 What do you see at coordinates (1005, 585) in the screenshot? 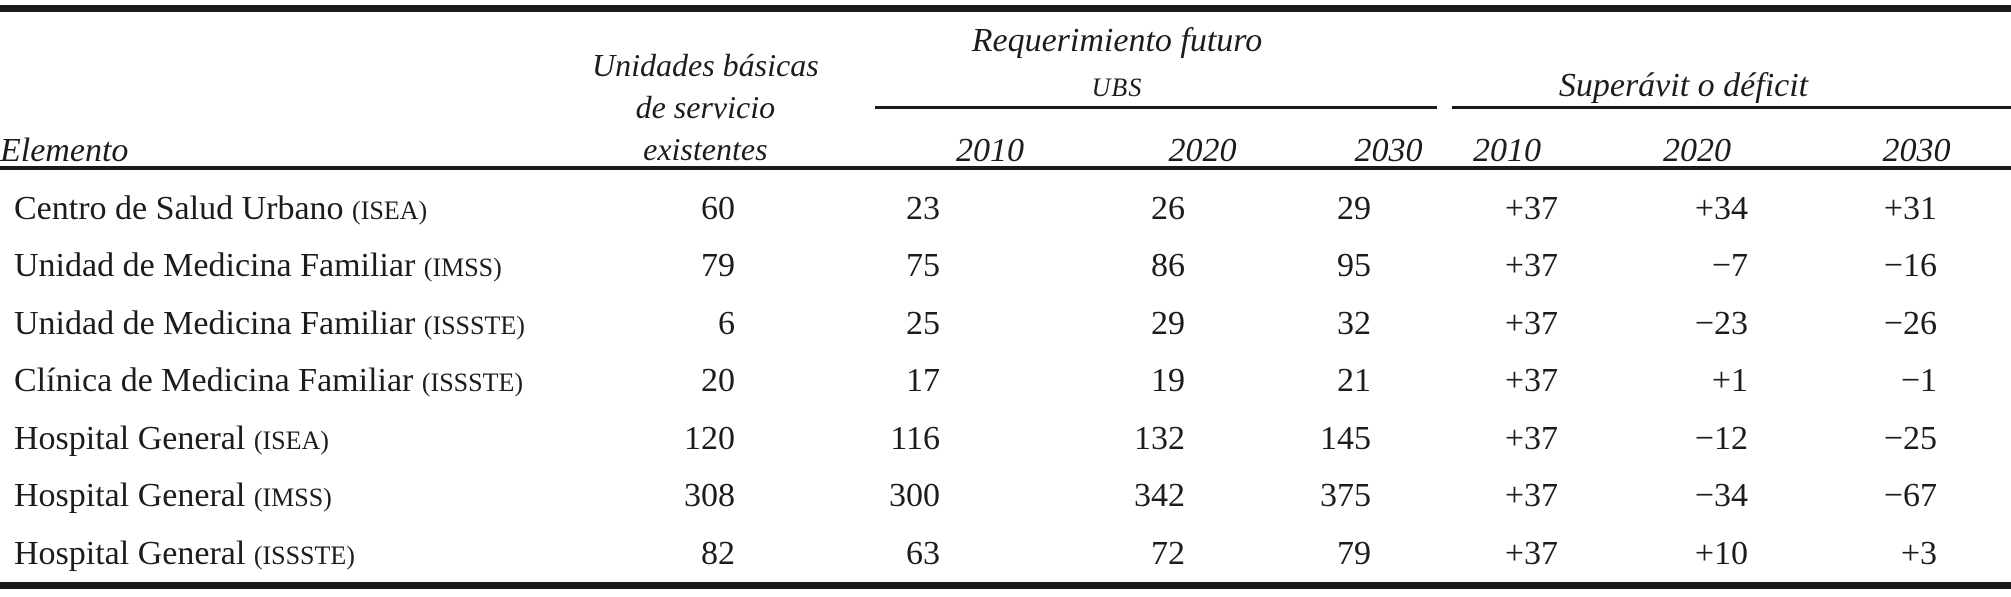
I see `bottom-rule` at bounding box center [1005, 585].